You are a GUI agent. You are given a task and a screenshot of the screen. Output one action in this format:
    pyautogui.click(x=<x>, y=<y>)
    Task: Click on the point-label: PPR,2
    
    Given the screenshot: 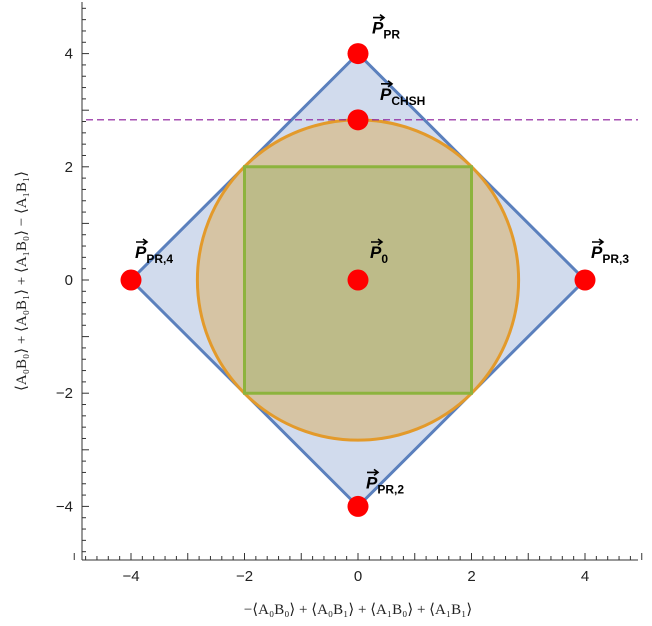 What is the action you would take?
    pyautogui.click(x=385, y=484)
    